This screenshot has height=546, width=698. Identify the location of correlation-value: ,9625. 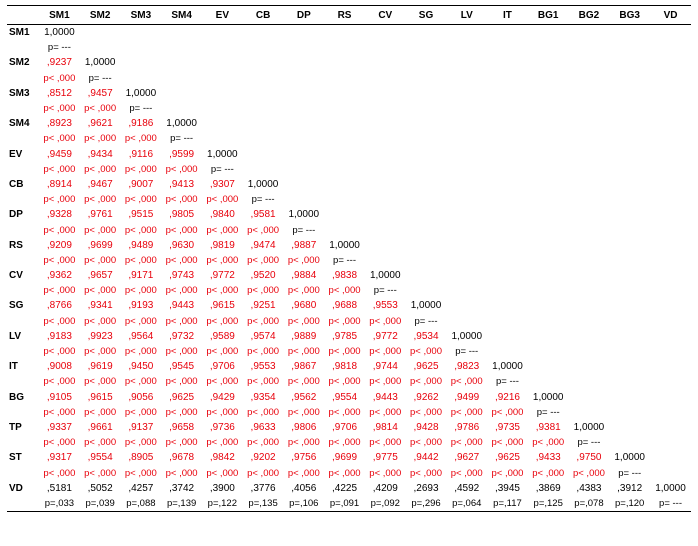
(507, 458).